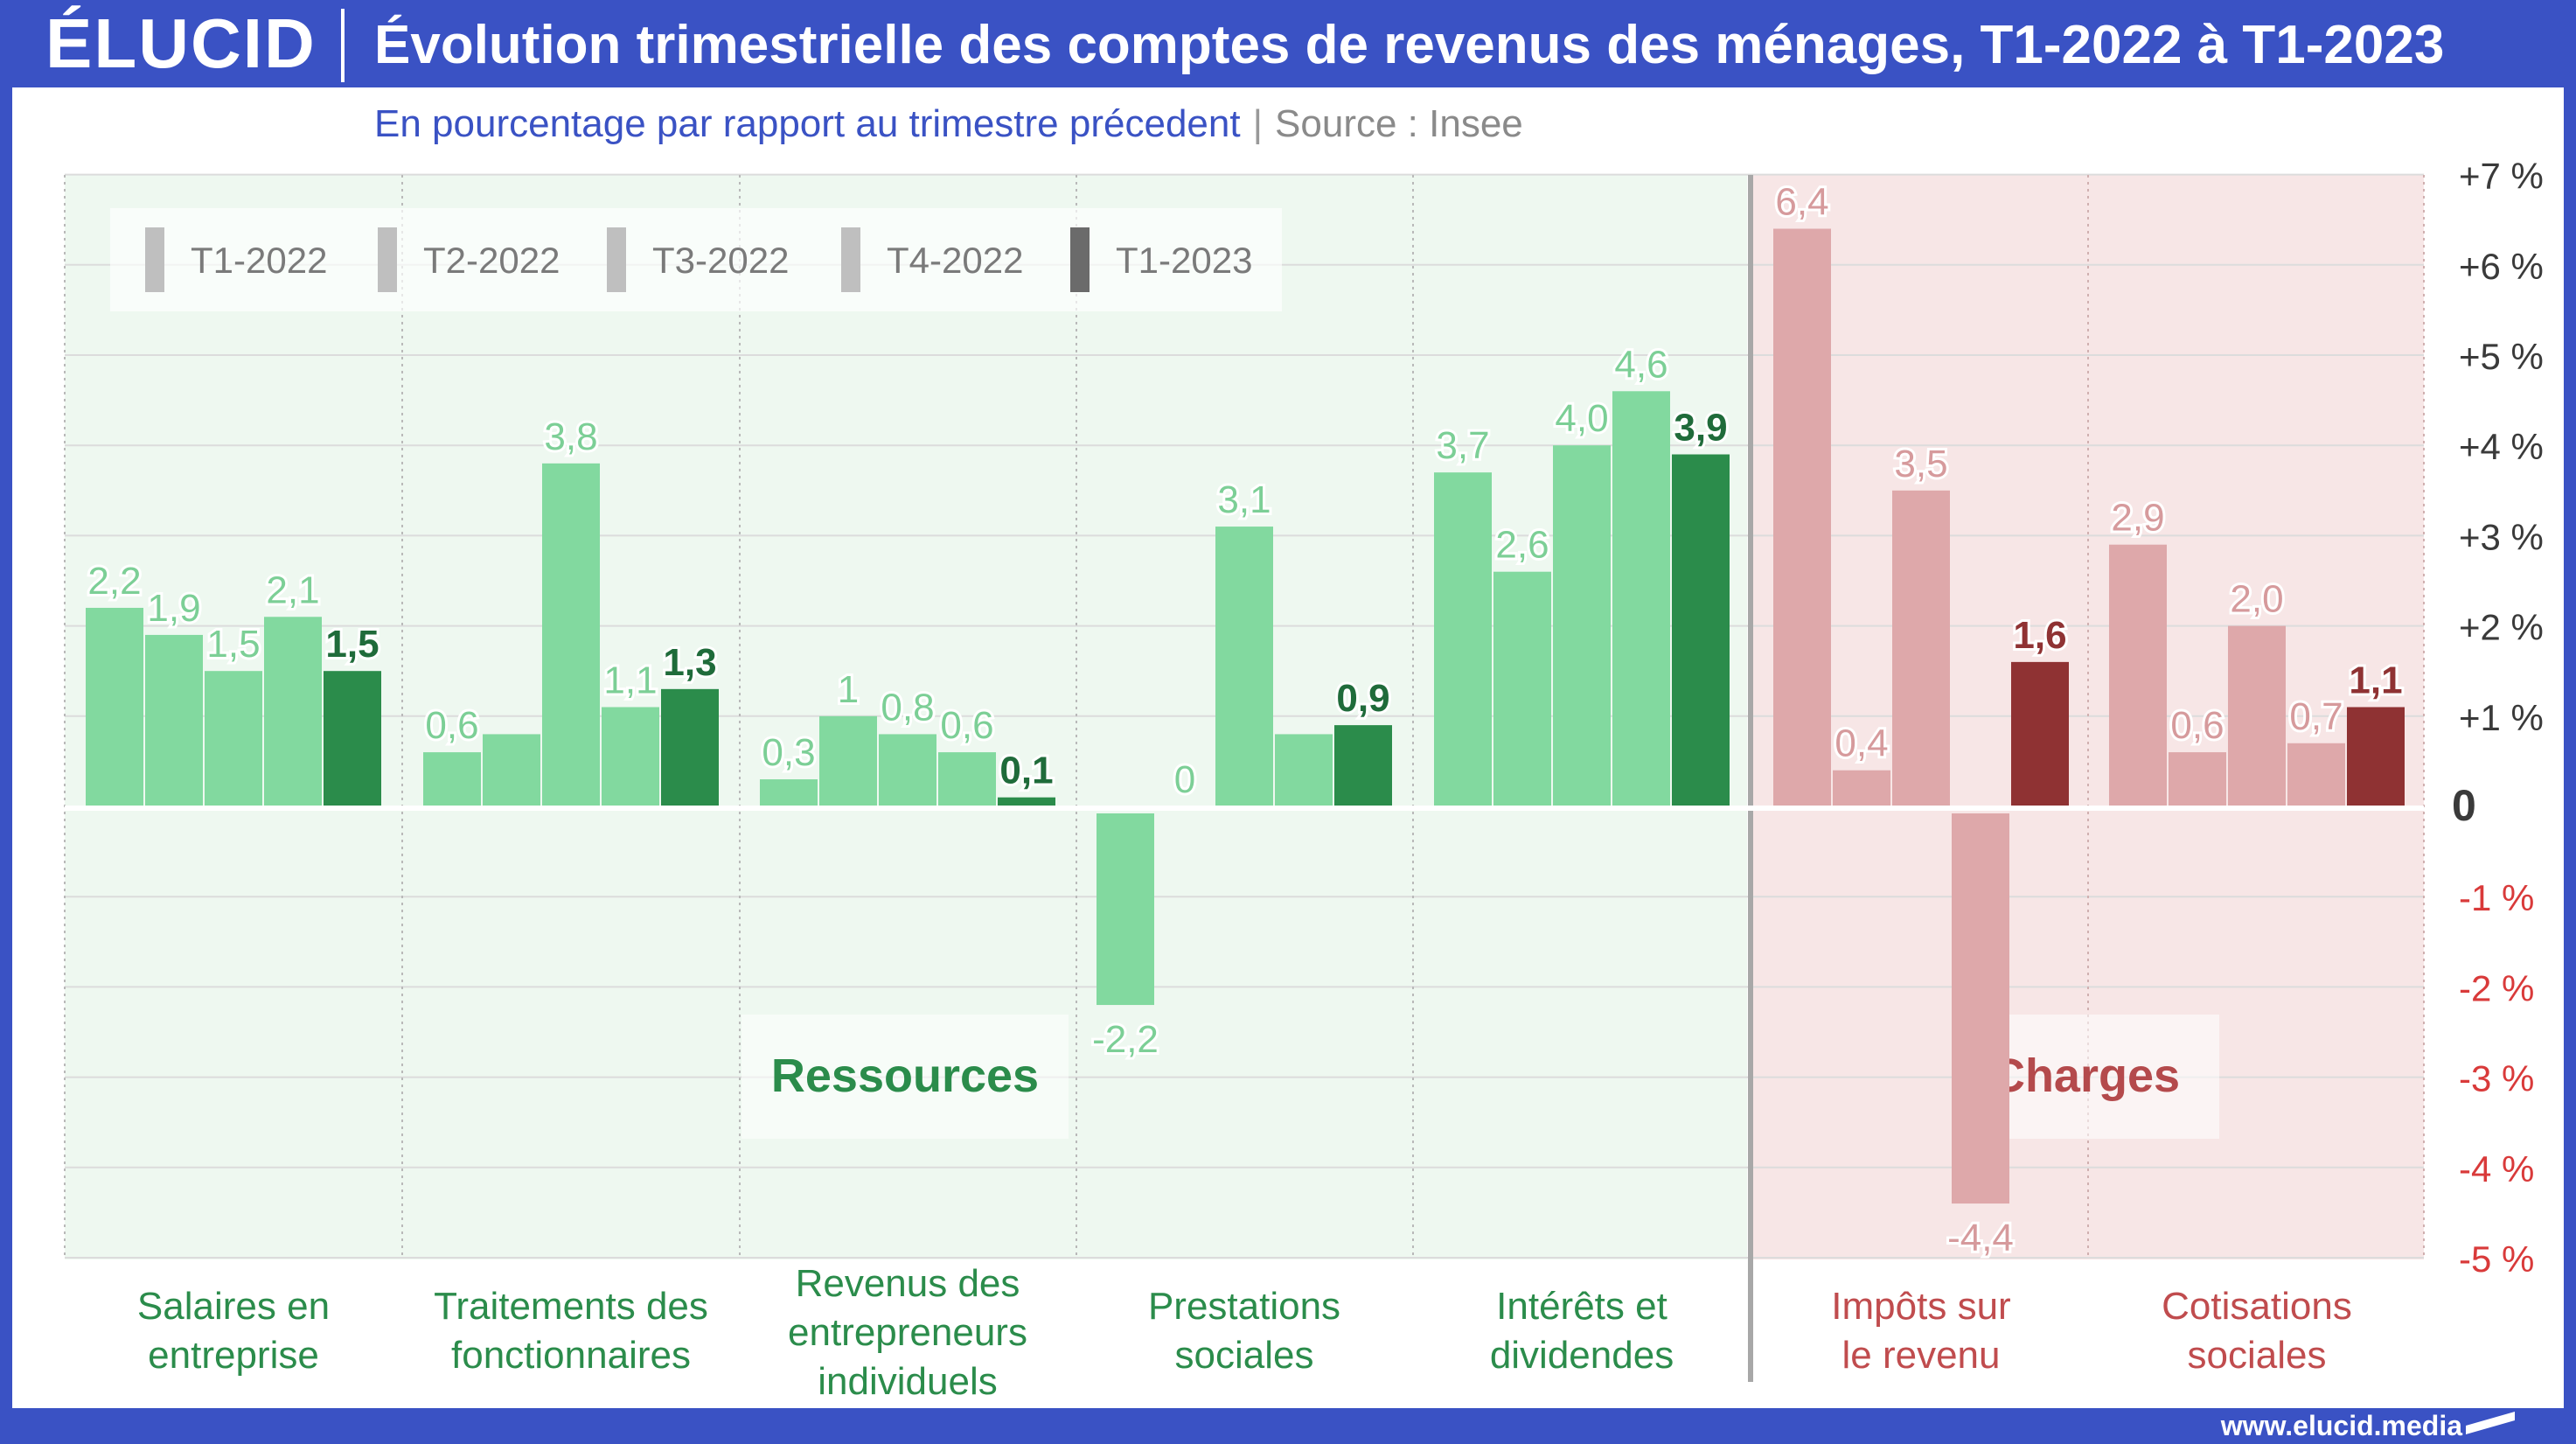 The image size is (2576, 1444). Describe the element at coordinates (1184, 260) in the screenshot. I see `legend-label: T1-2023` at that location.